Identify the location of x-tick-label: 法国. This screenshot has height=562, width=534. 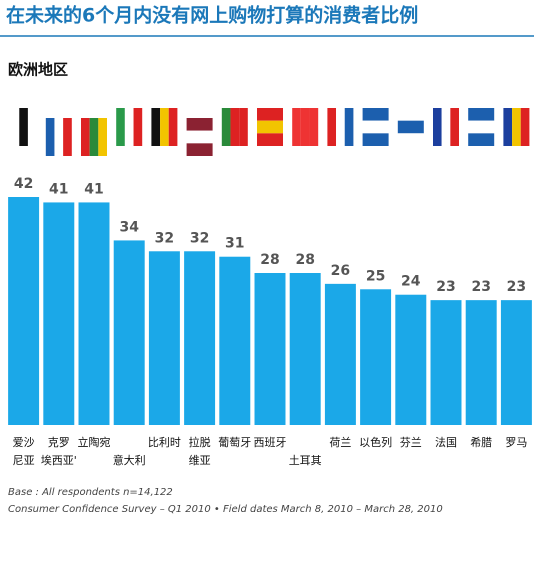
(446, 442).